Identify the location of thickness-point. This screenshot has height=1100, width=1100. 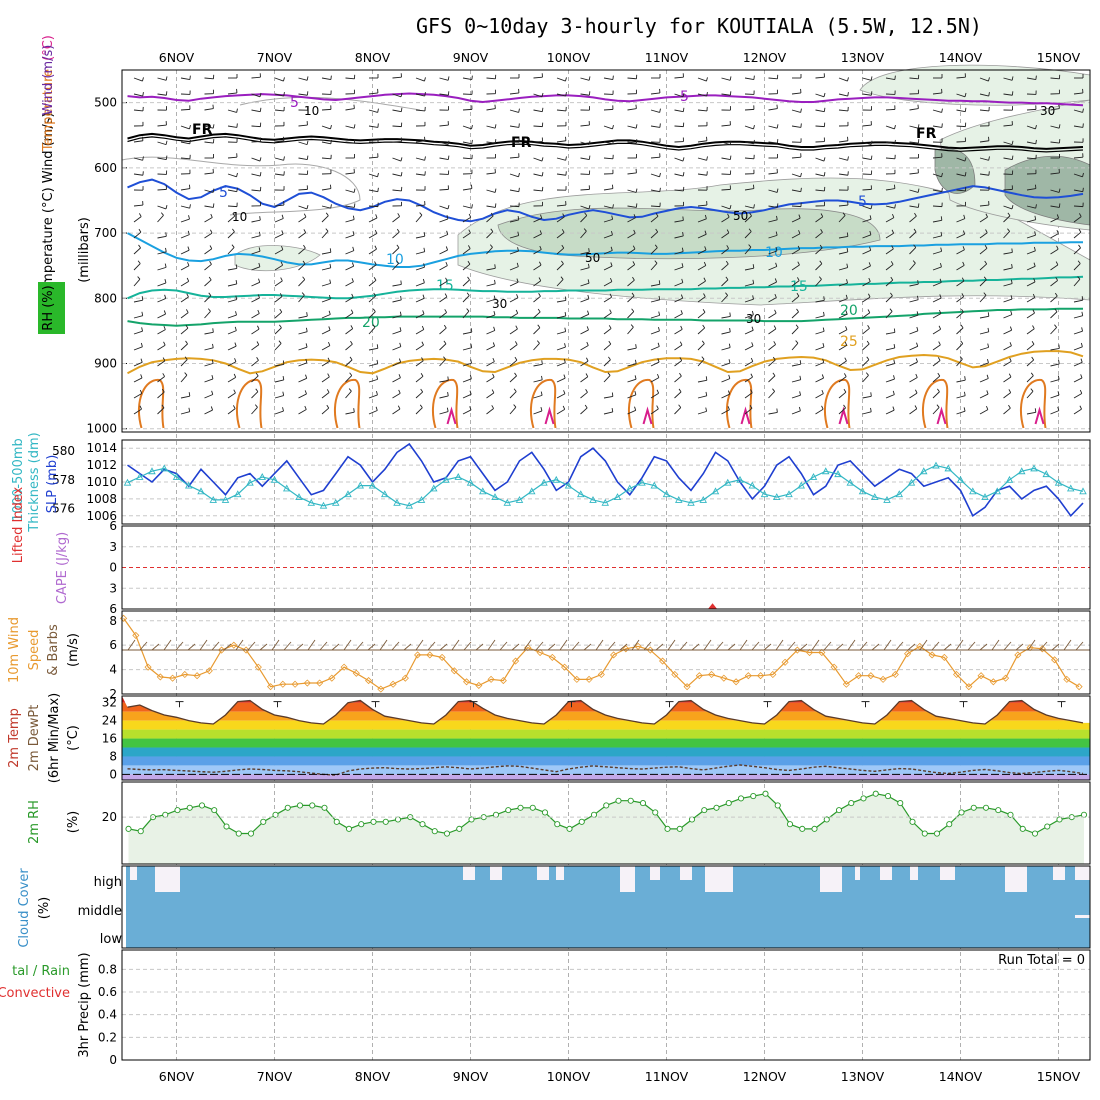
(678, 499).